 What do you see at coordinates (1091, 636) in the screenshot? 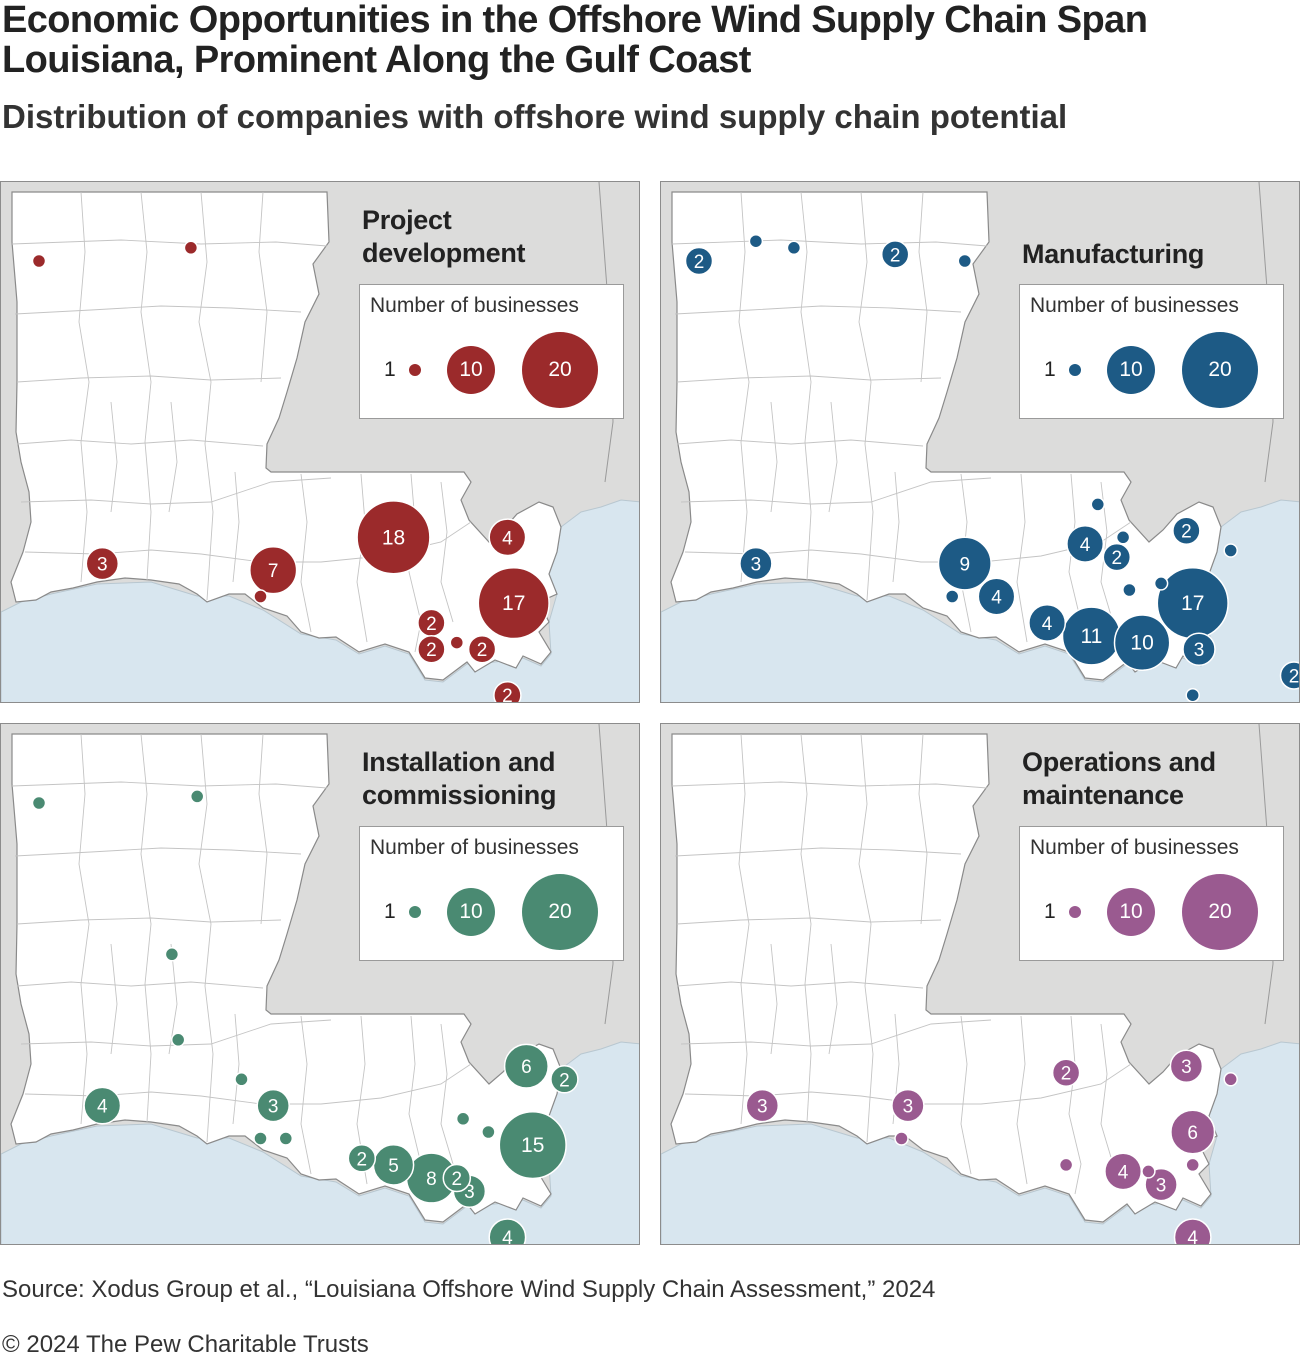
I see `business-count-label: 11` at bounding box center [1091, 636].